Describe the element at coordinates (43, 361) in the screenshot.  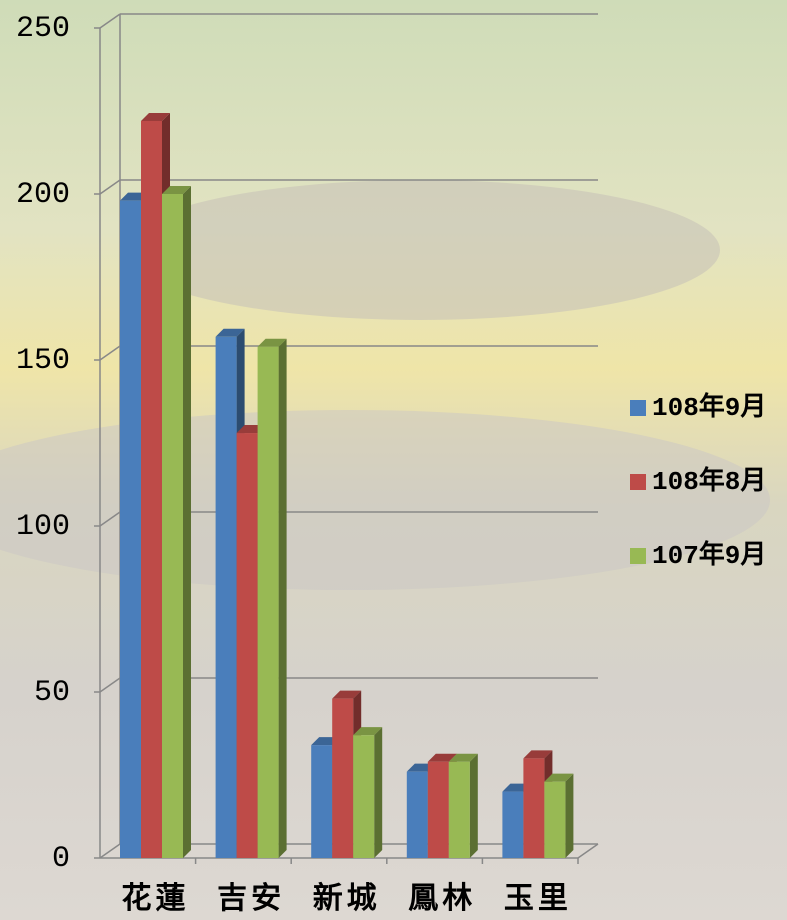
I see `y-tick-label: 150` at that location.